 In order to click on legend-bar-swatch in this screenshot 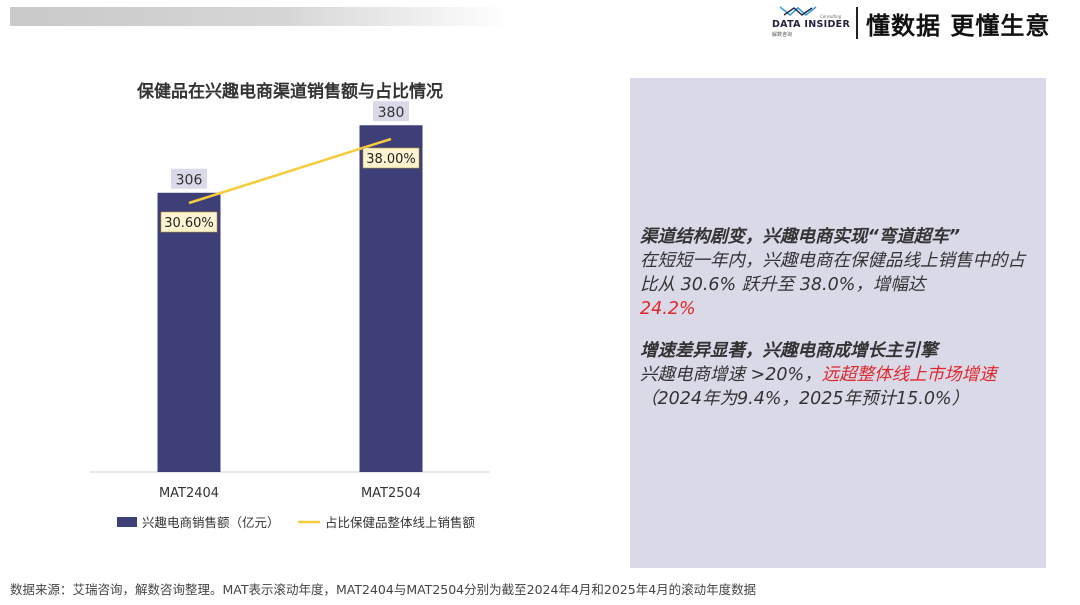, I will do `click(127, 522)`.